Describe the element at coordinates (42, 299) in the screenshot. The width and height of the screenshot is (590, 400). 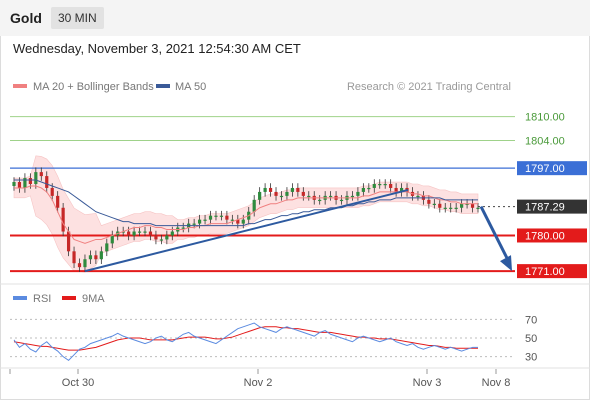
I see `legend-label-rsi: RSI` at that location.